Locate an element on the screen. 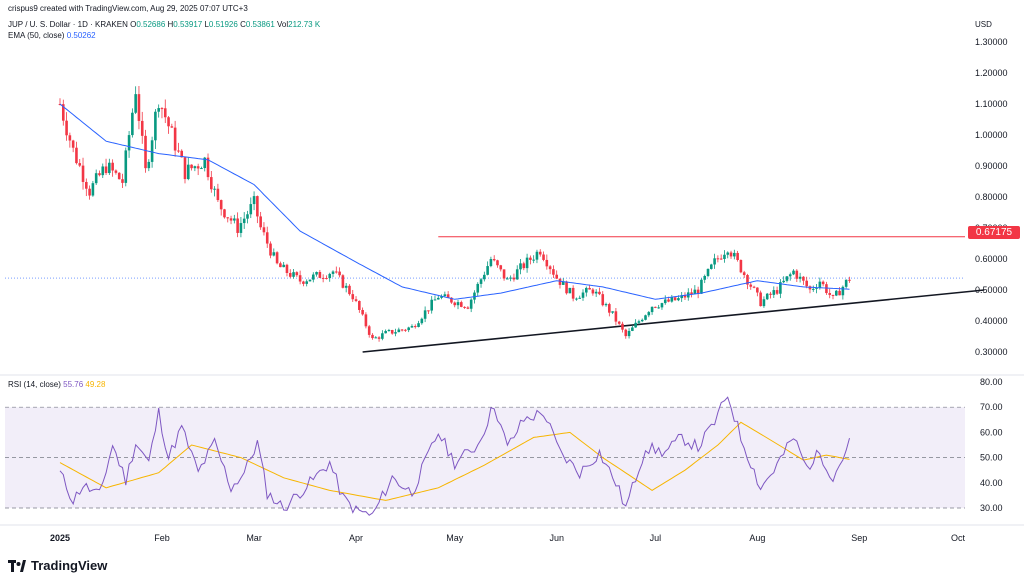 This screenshot has width=1024, height=584. close-value: 0.53861 is located at coordinates (260, 24).